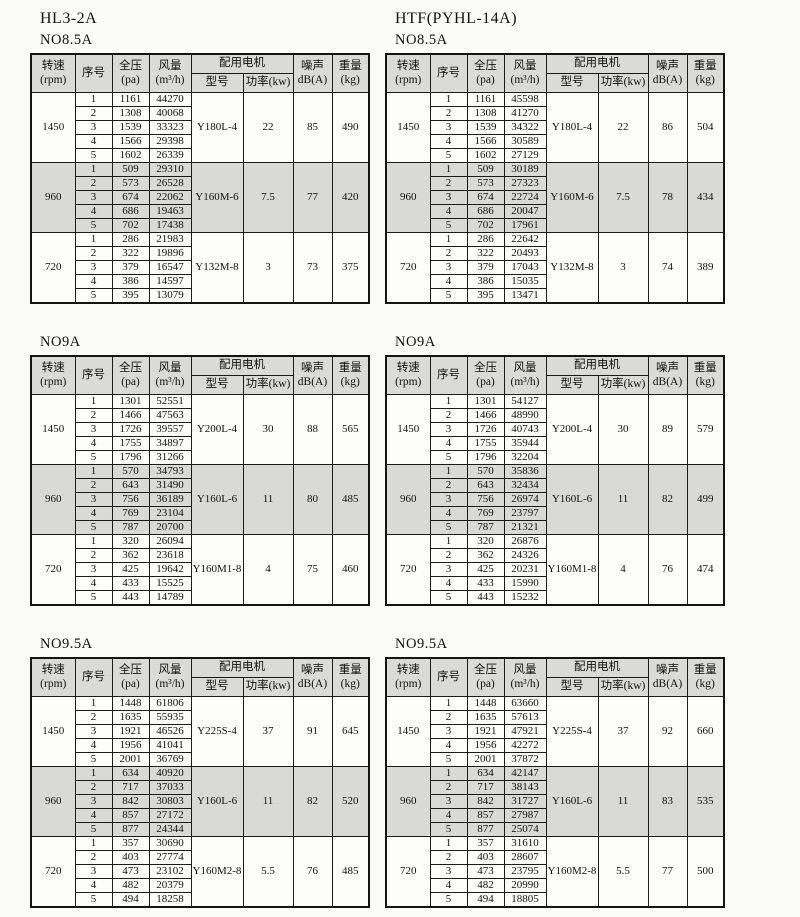  What do you see at coordinates (350, 731) in the screenshot?
I see `cell-weight: 645` at bounding box center [350, 731].